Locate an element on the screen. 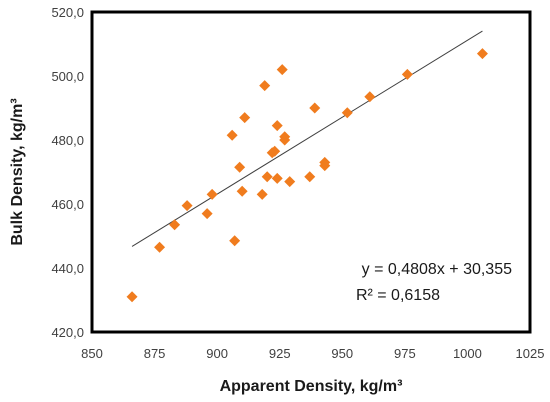 This screenshot has height=402, width=550. y-tick-label: 460,0 is located at coordinates (67, 204).